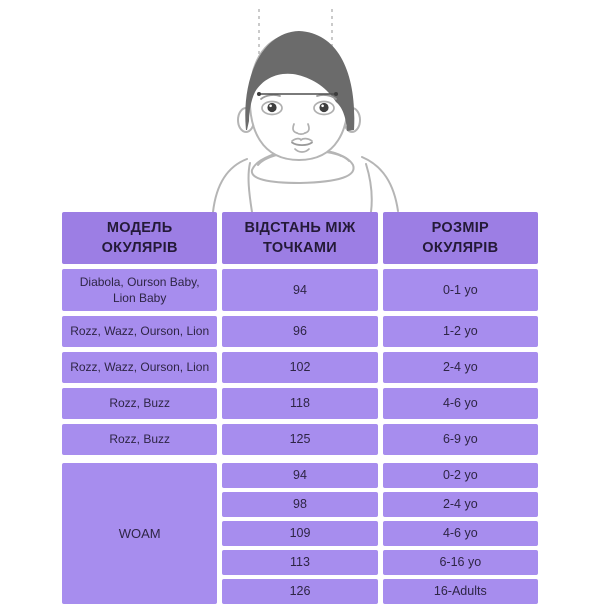 This screenshot has height=604, width=600. What do you see at coordinates (460, 562) in the screenshot?
I see `table-cell-size: 6-16 yo` at bounding box center [460, 562].